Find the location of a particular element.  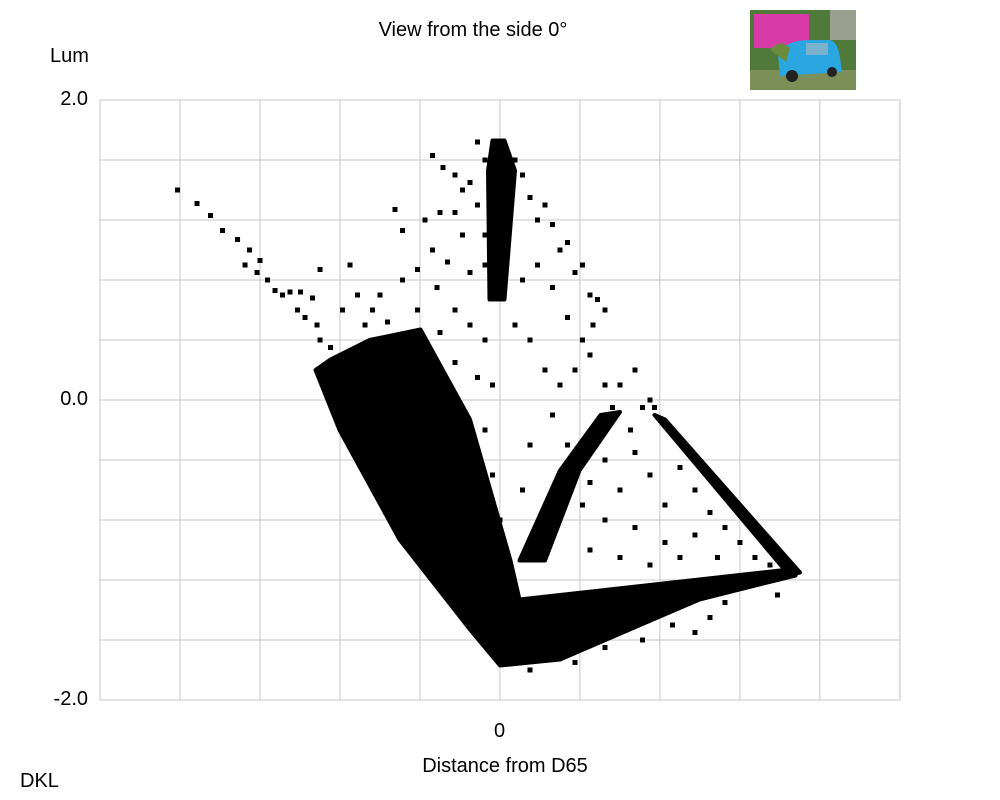

chart-title: View from the side 0° is located at coordinates (473, 30).